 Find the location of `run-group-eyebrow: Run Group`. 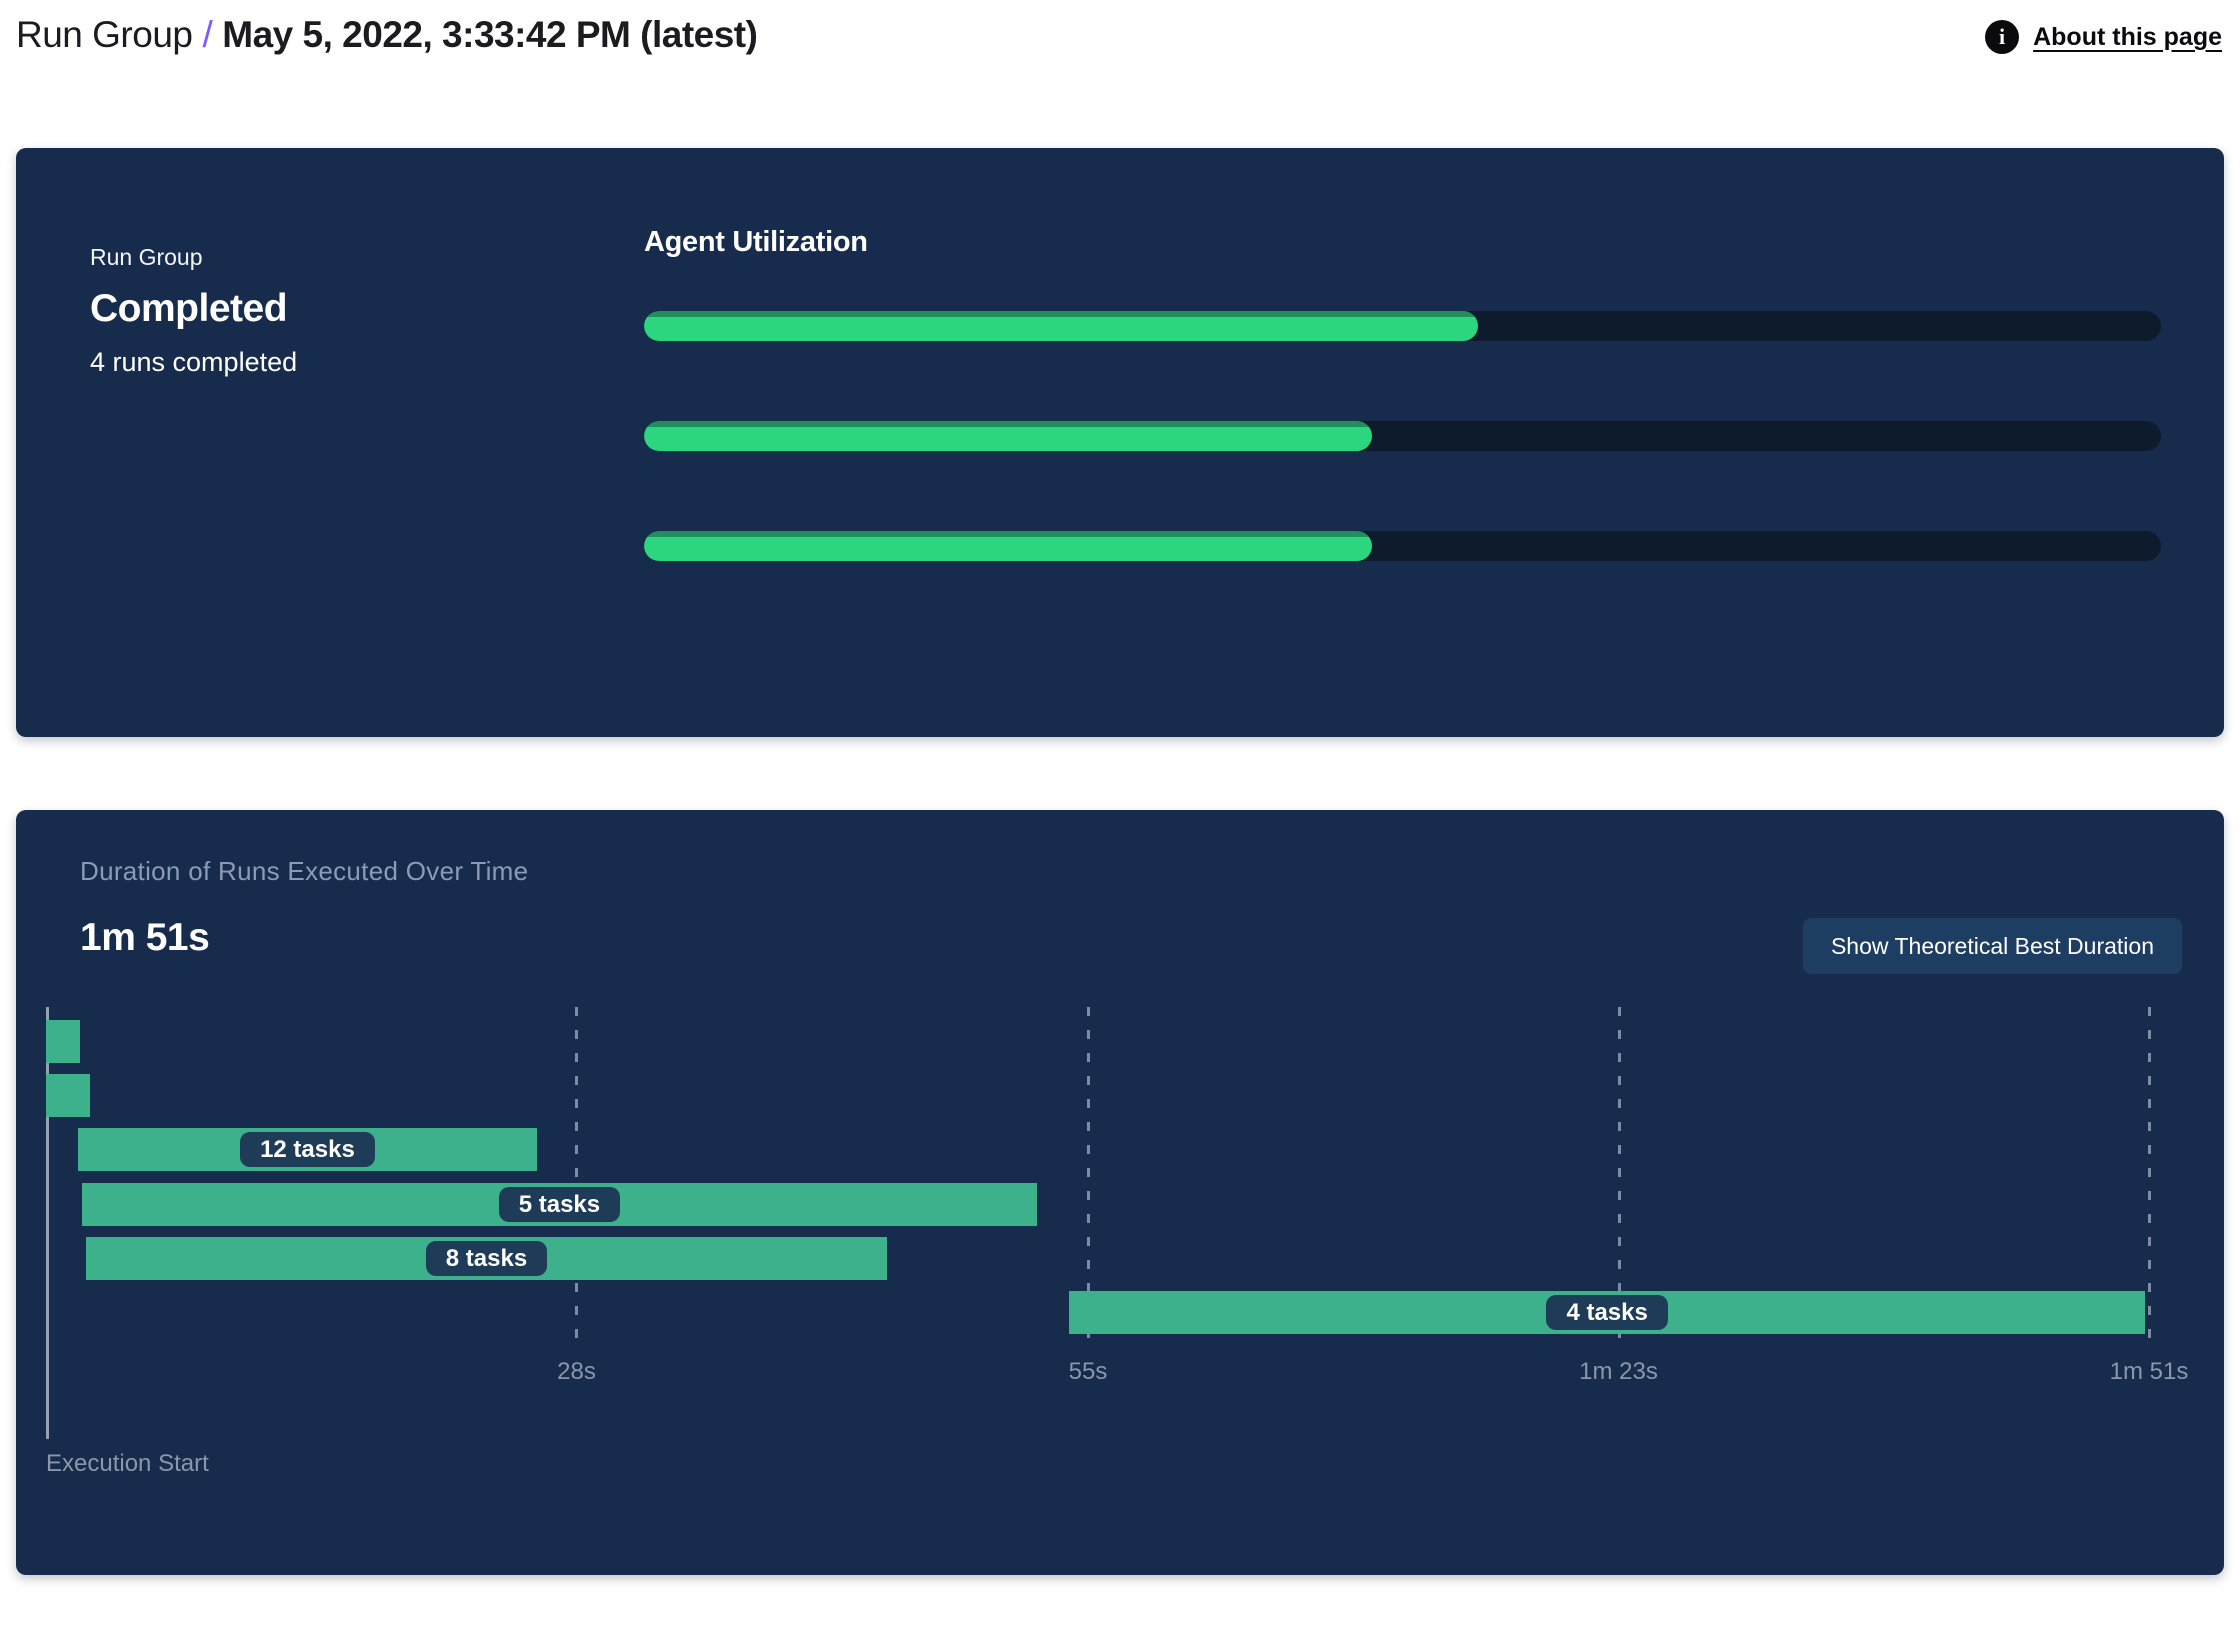

run-group-eyebrow: Run Group is located at coordinates (146, 257).